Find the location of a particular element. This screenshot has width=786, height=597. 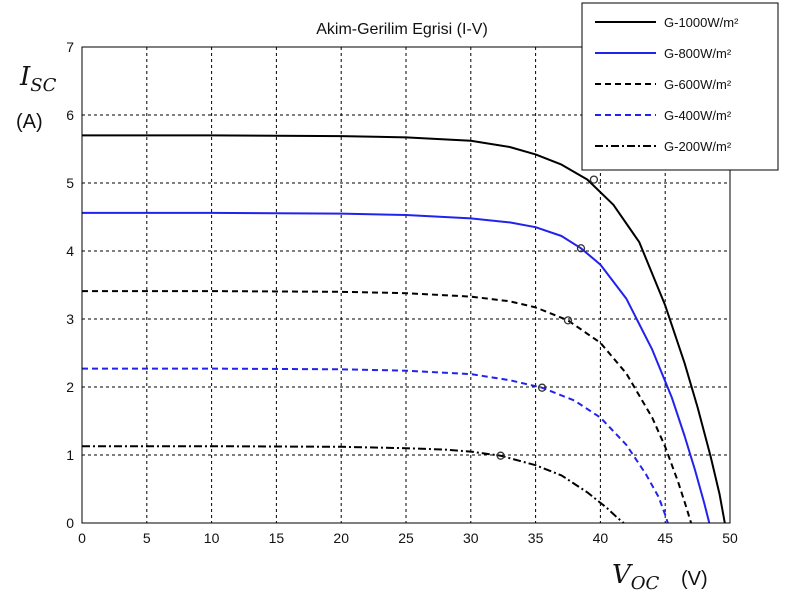

series-line is located at coordinates (353, 484).